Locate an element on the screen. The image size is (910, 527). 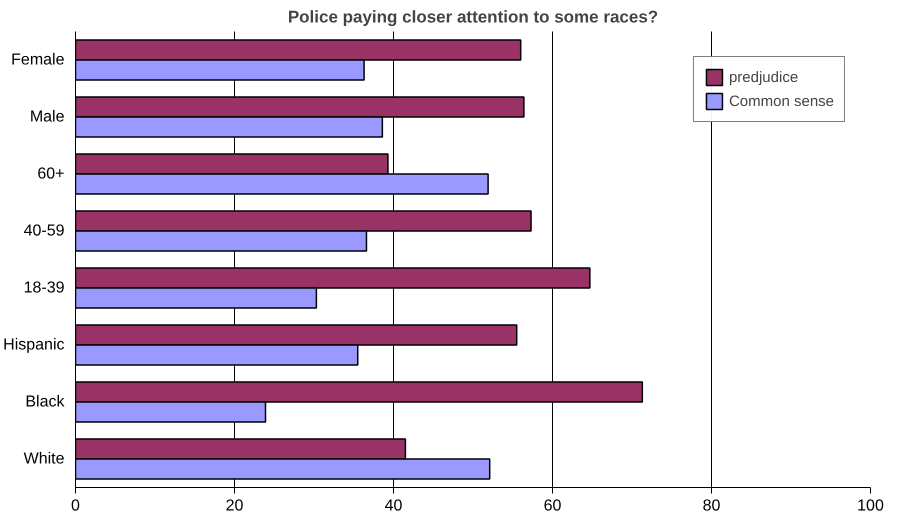
x-tick-label: 20 is located at coordinates (235, 506).